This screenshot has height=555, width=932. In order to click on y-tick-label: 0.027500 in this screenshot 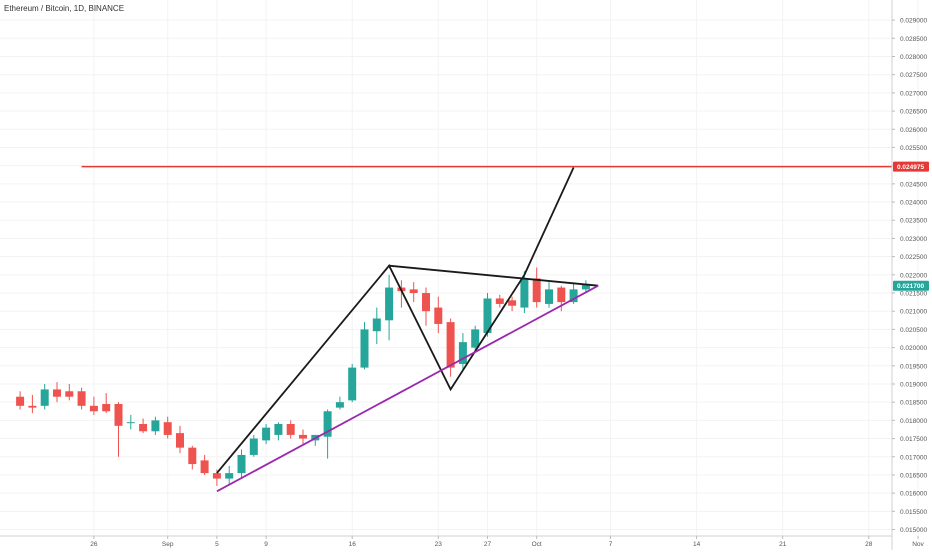, I will do `click(913, 75)`.